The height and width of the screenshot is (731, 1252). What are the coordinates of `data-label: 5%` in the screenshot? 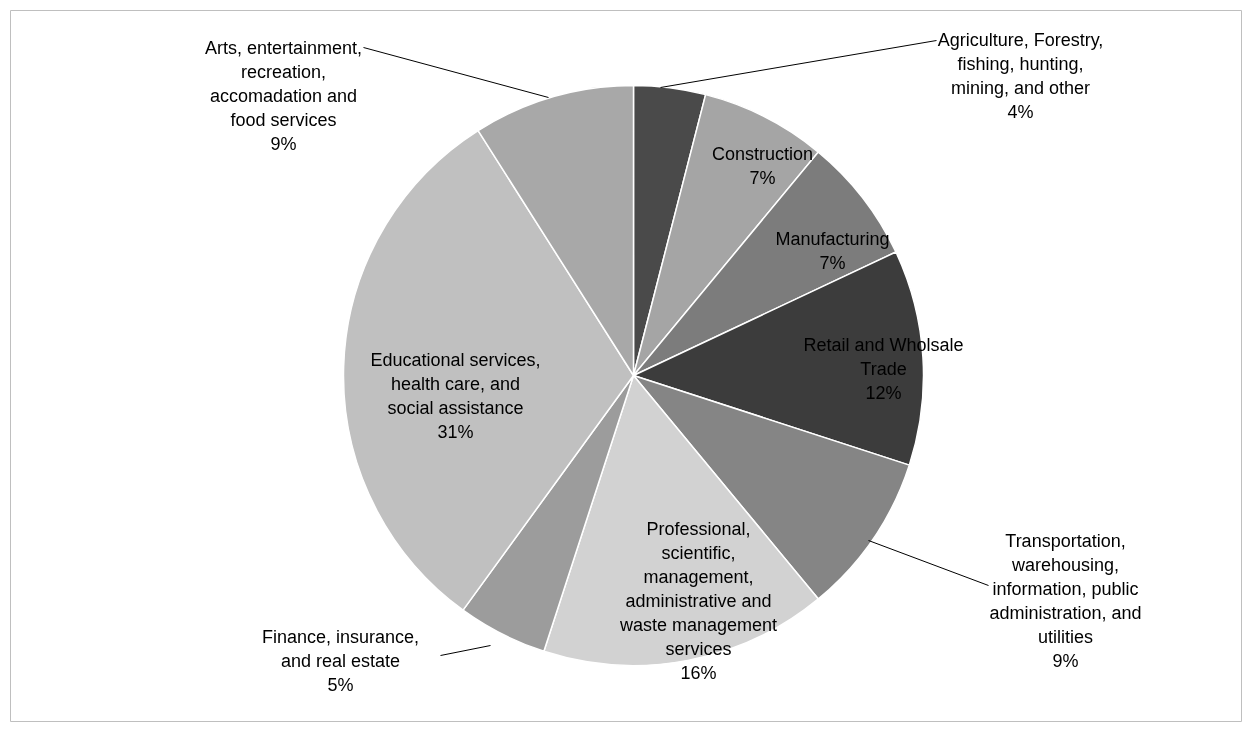 It's located at (340, 684).